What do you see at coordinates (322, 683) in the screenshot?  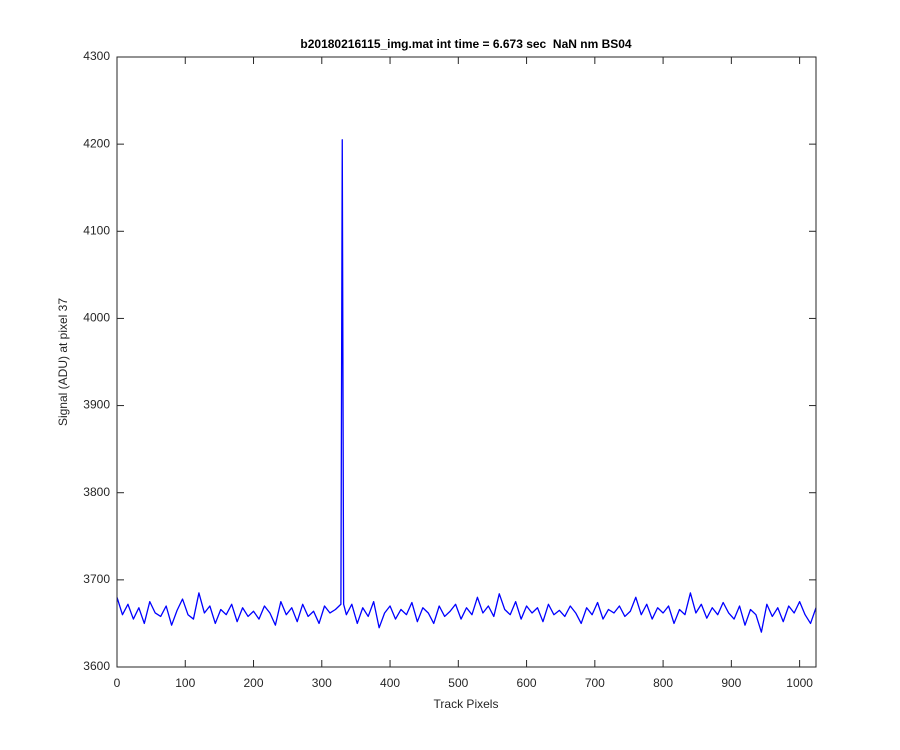 I see `x-tick-label: 300` at bounding box center [322, 683].